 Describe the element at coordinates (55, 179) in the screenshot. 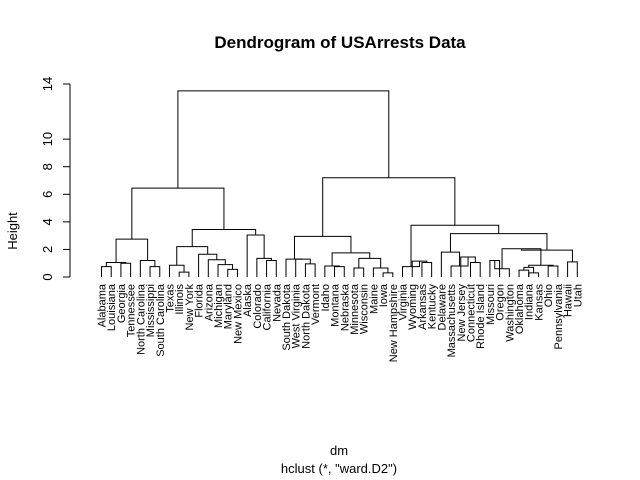

I see `y-axis: 0 2 4 6 8 10 14` at that location.